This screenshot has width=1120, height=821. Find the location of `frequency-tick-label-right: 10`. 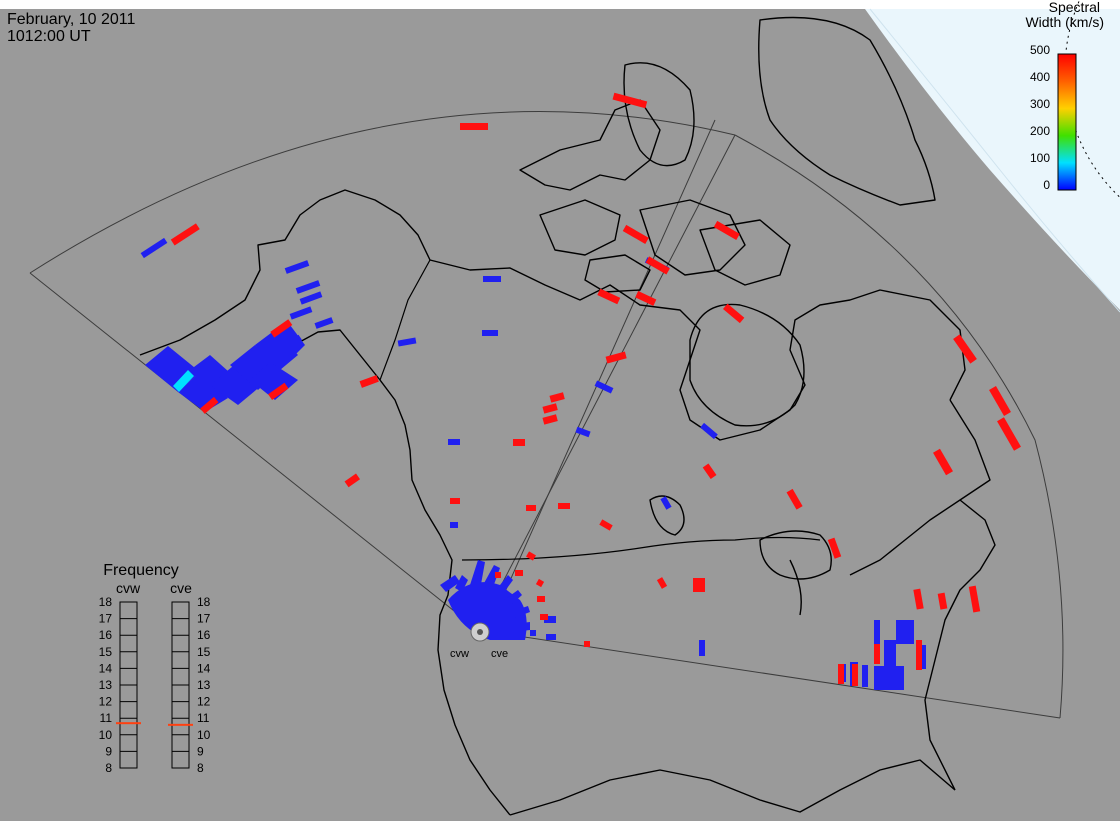

frequency-tick-label-right: 10 is located at coordinates (204, 735).